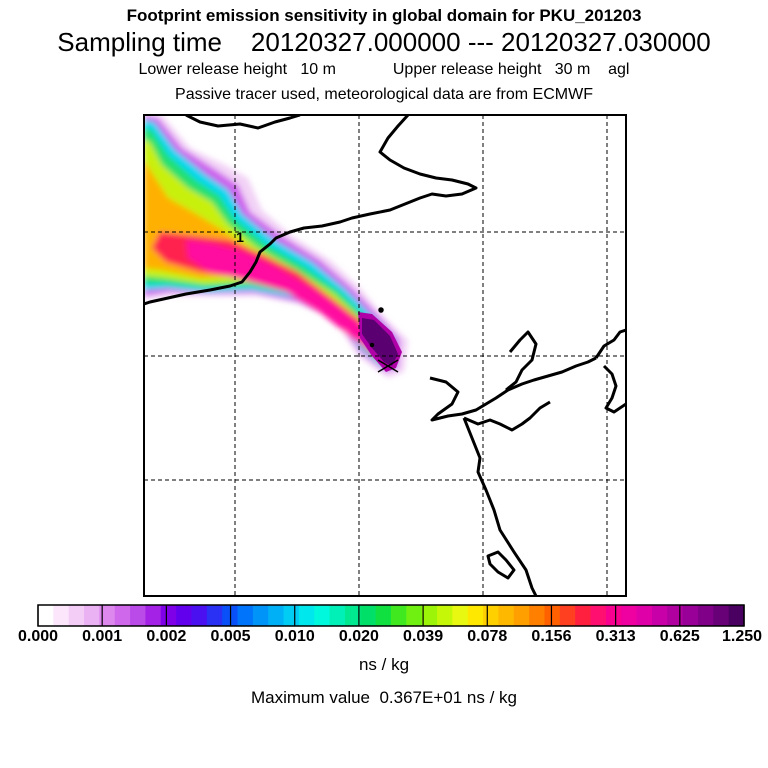  I want to click on coastline-south, so click(500, 506).